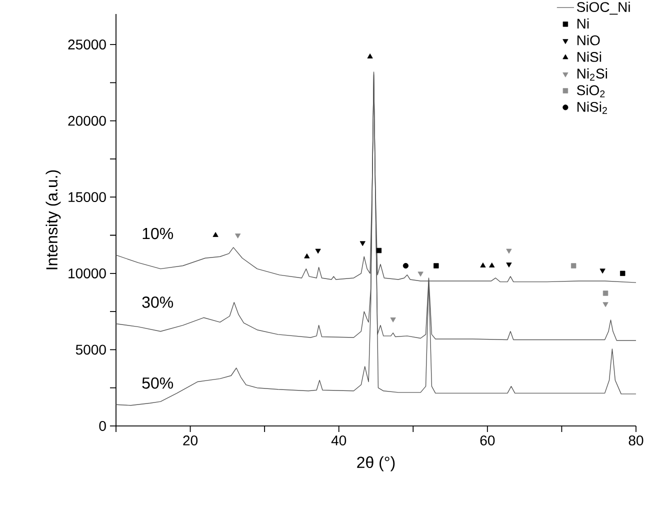  Describe the element at coordinates (158, 302) in the screenshot. I see `annotation: 30%` at that location.